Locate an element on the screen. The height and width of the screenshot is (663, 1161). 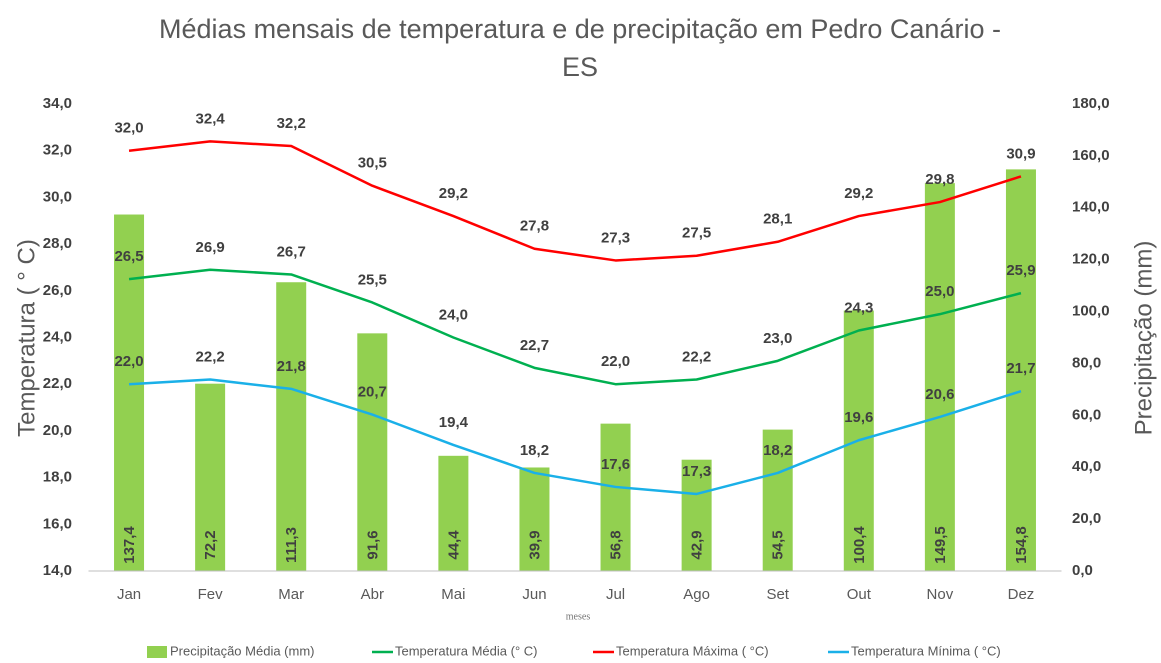
y2-tick-label: 120,0 is located at coordinates (1091, 259).